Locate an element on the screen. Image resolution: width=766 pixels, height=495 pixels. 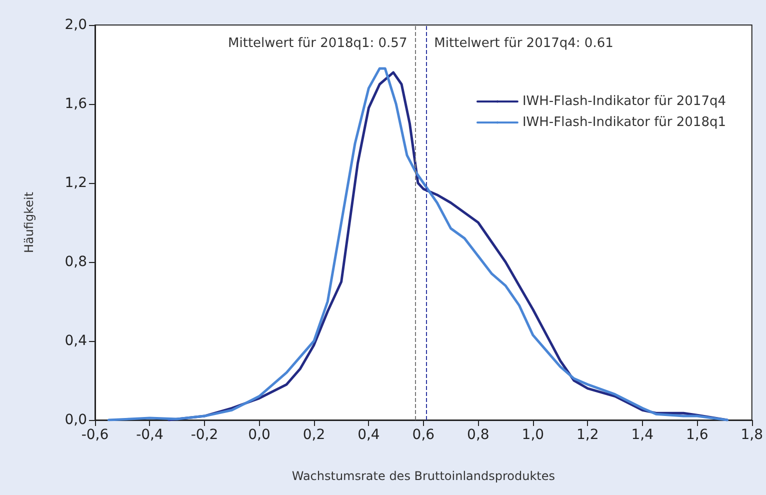
x-tick-label: -0,4 is located at coordinates (150, 435).